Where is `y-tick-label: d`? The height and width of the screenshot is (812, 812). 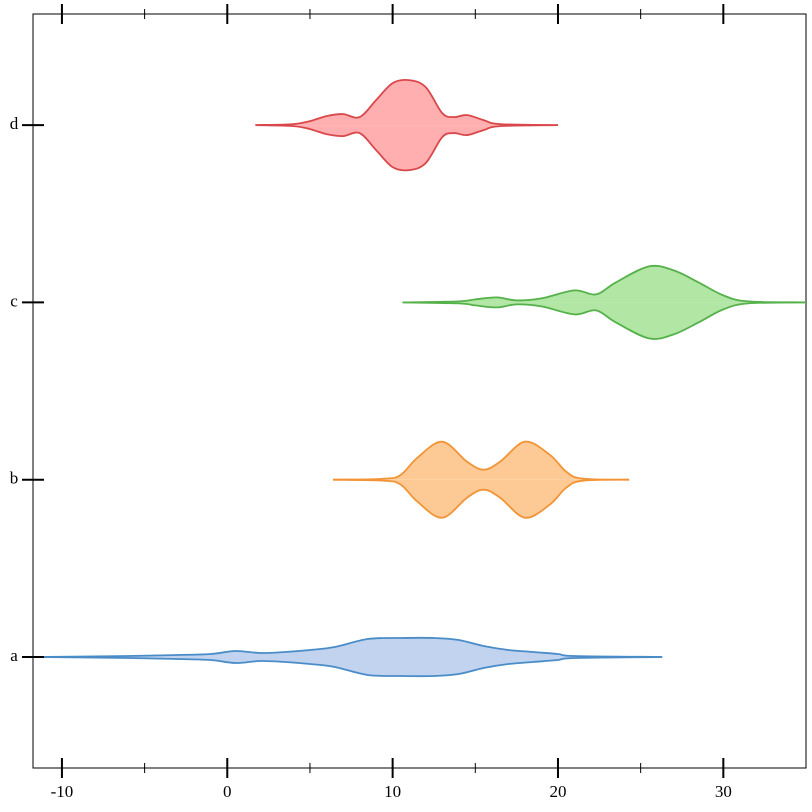
y-tick-label: d is located at coordinates (14, 123).